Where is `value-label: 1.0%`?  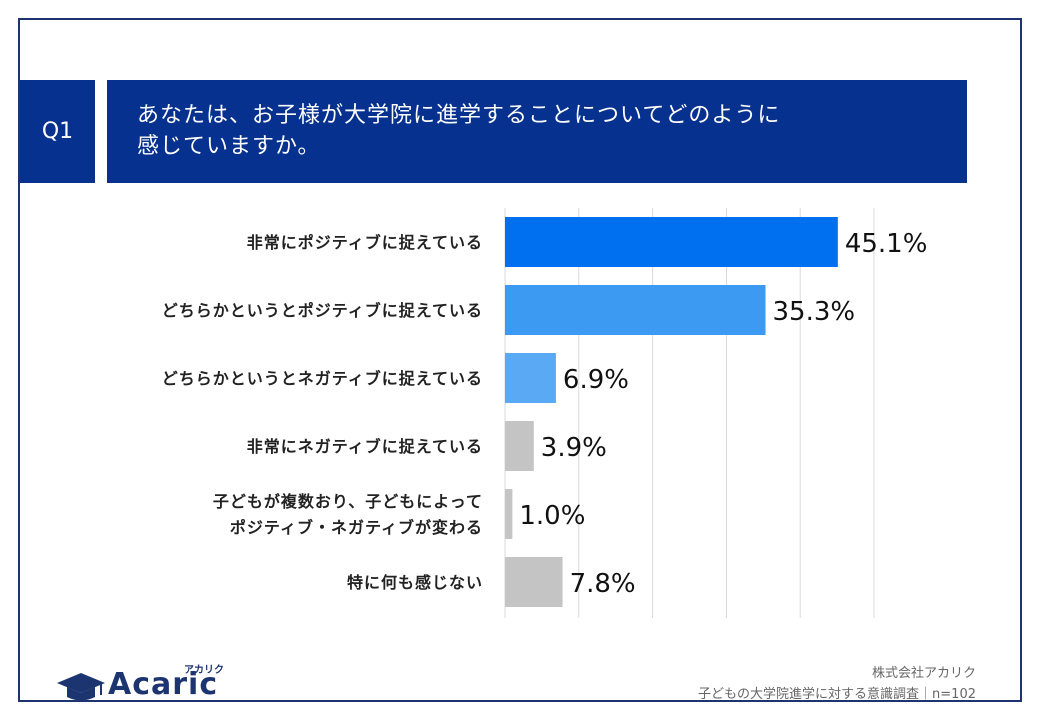
value-label: 1.0% is located at coordinates (552, 516).